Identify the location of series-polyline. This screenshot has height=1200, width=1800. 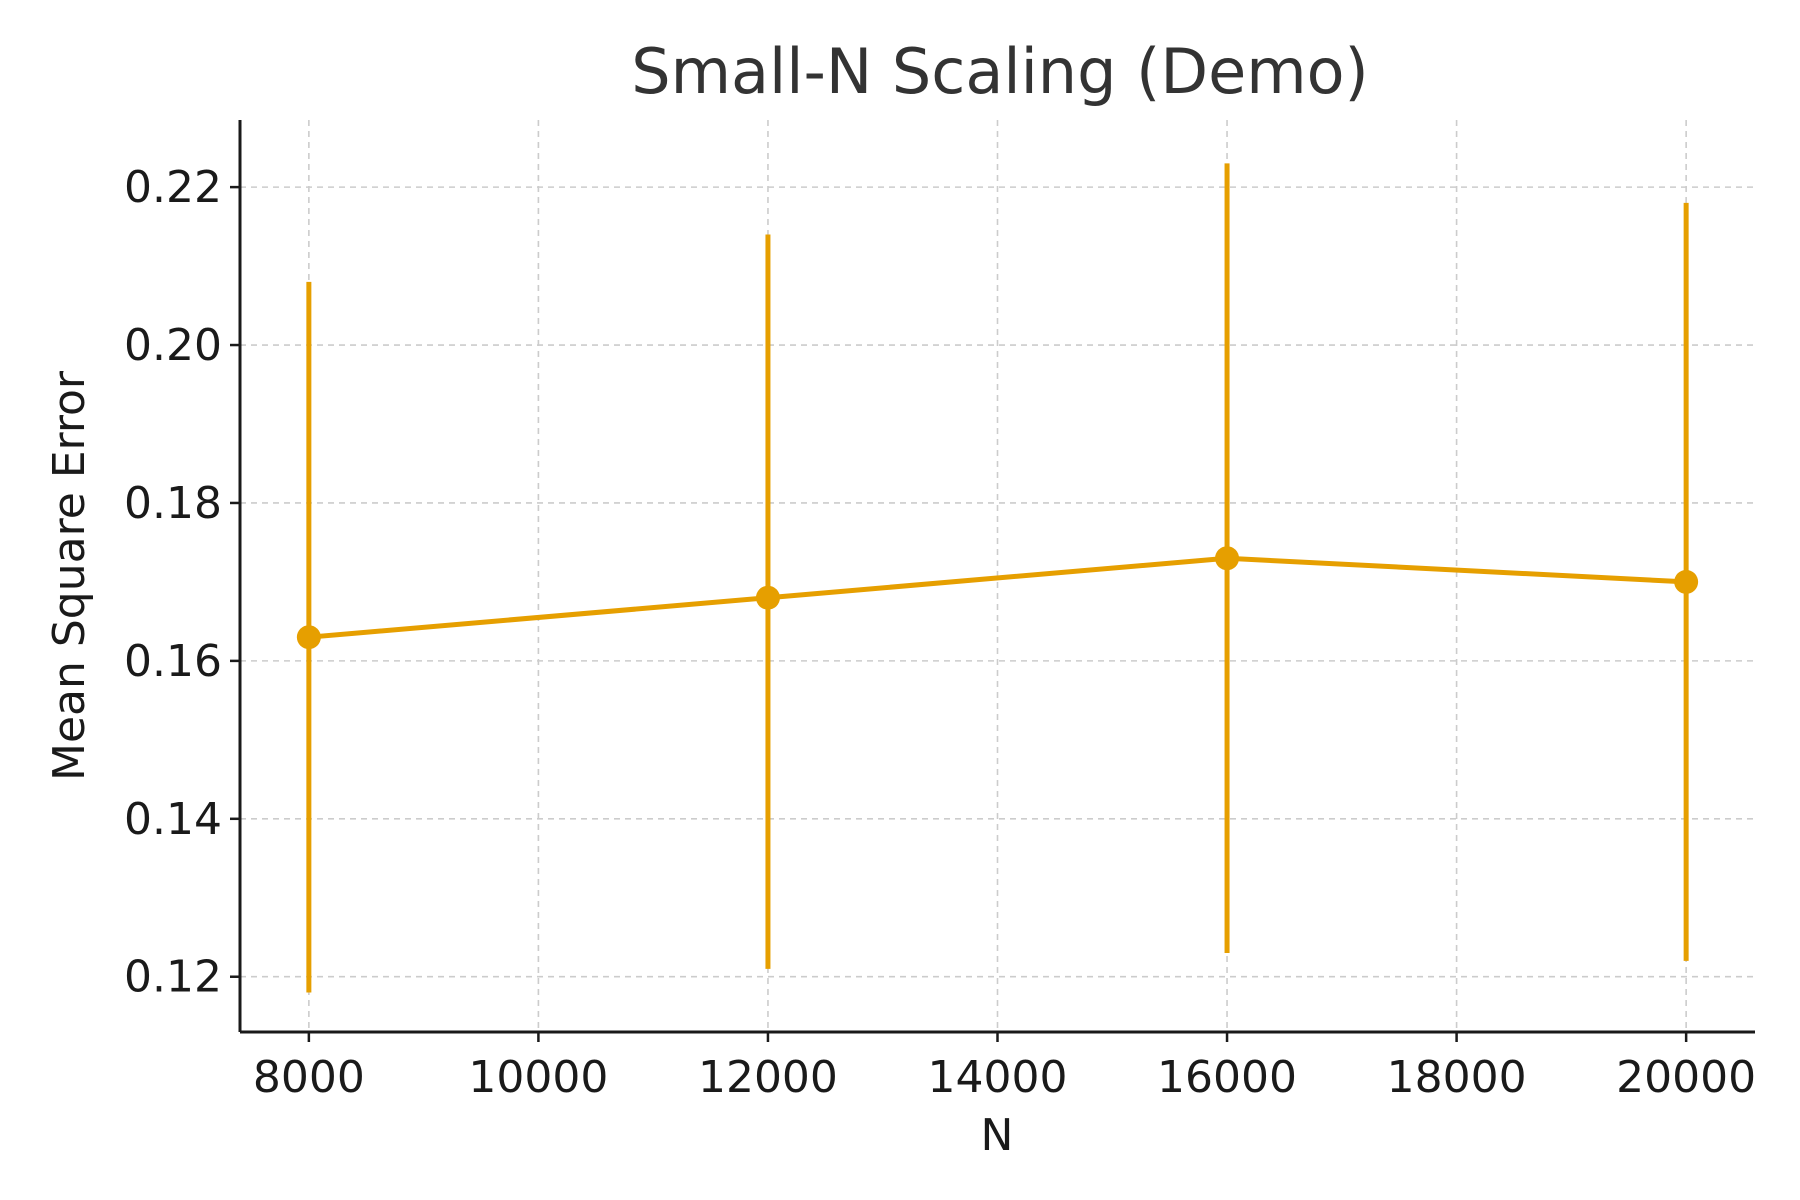
(997, 597).